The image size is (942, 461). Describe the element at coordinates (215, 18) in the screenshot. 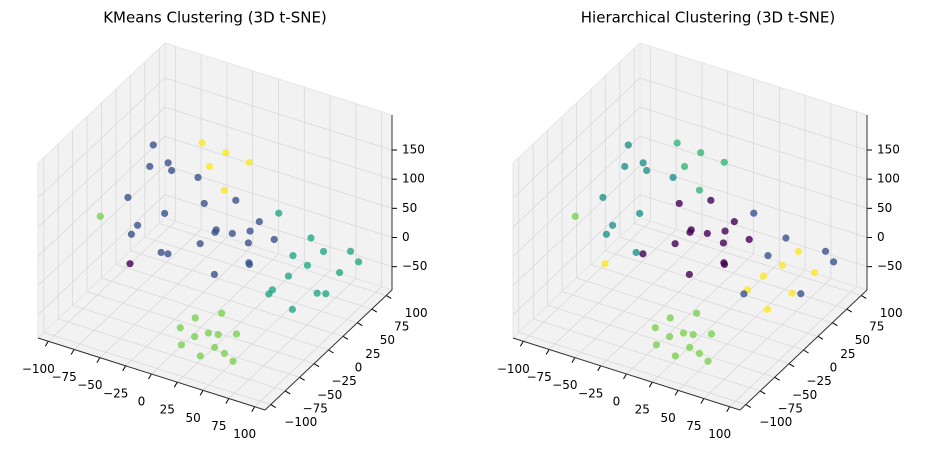

I see `chart-title: KMeans Clustering (3D t-SNE)` at that location.